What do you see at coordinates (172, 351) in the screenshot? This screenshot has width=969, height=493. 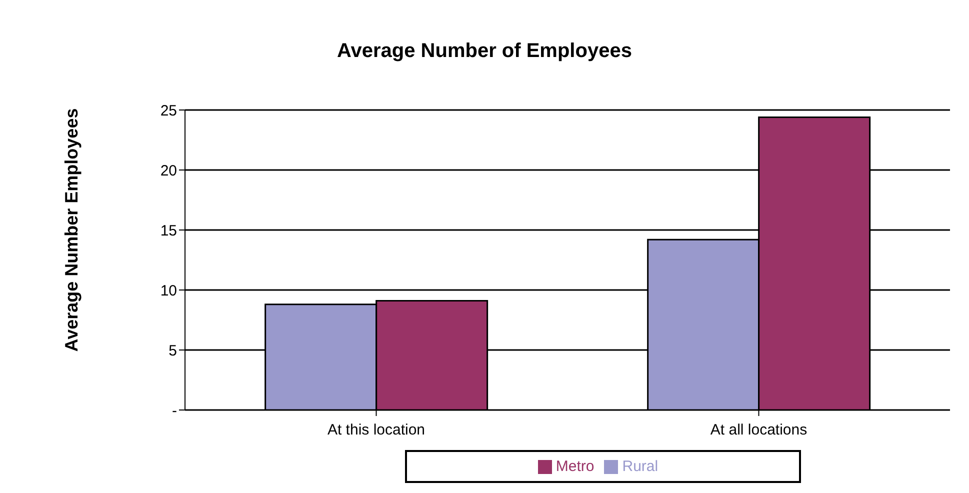 I see `y-tick-label: 5` at bounding box center [172, 351].